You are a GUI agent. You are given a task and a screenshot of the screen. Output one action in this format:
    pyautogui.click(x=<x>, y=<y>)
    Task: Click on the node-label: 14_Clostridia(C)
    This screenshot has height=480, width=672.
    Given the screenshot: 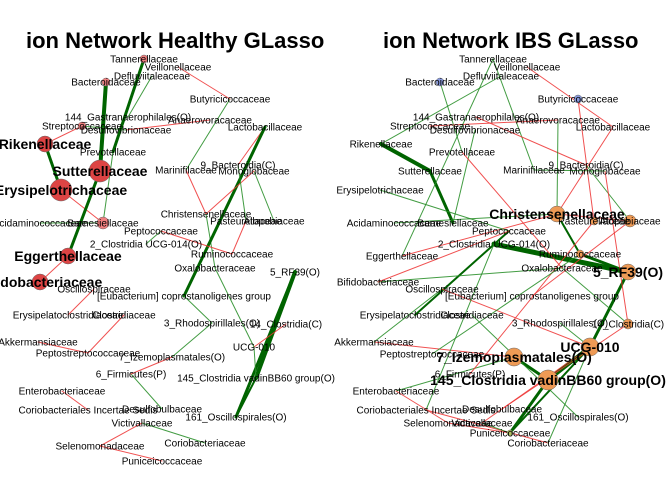 What is the action you would take?
    pyautogui.click(x=628, y=325)
    